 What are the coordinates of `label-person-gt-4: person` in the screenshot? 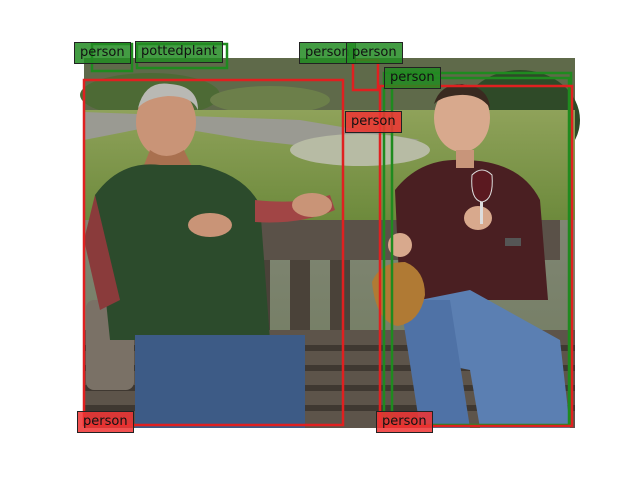 It's located at (412, 78).